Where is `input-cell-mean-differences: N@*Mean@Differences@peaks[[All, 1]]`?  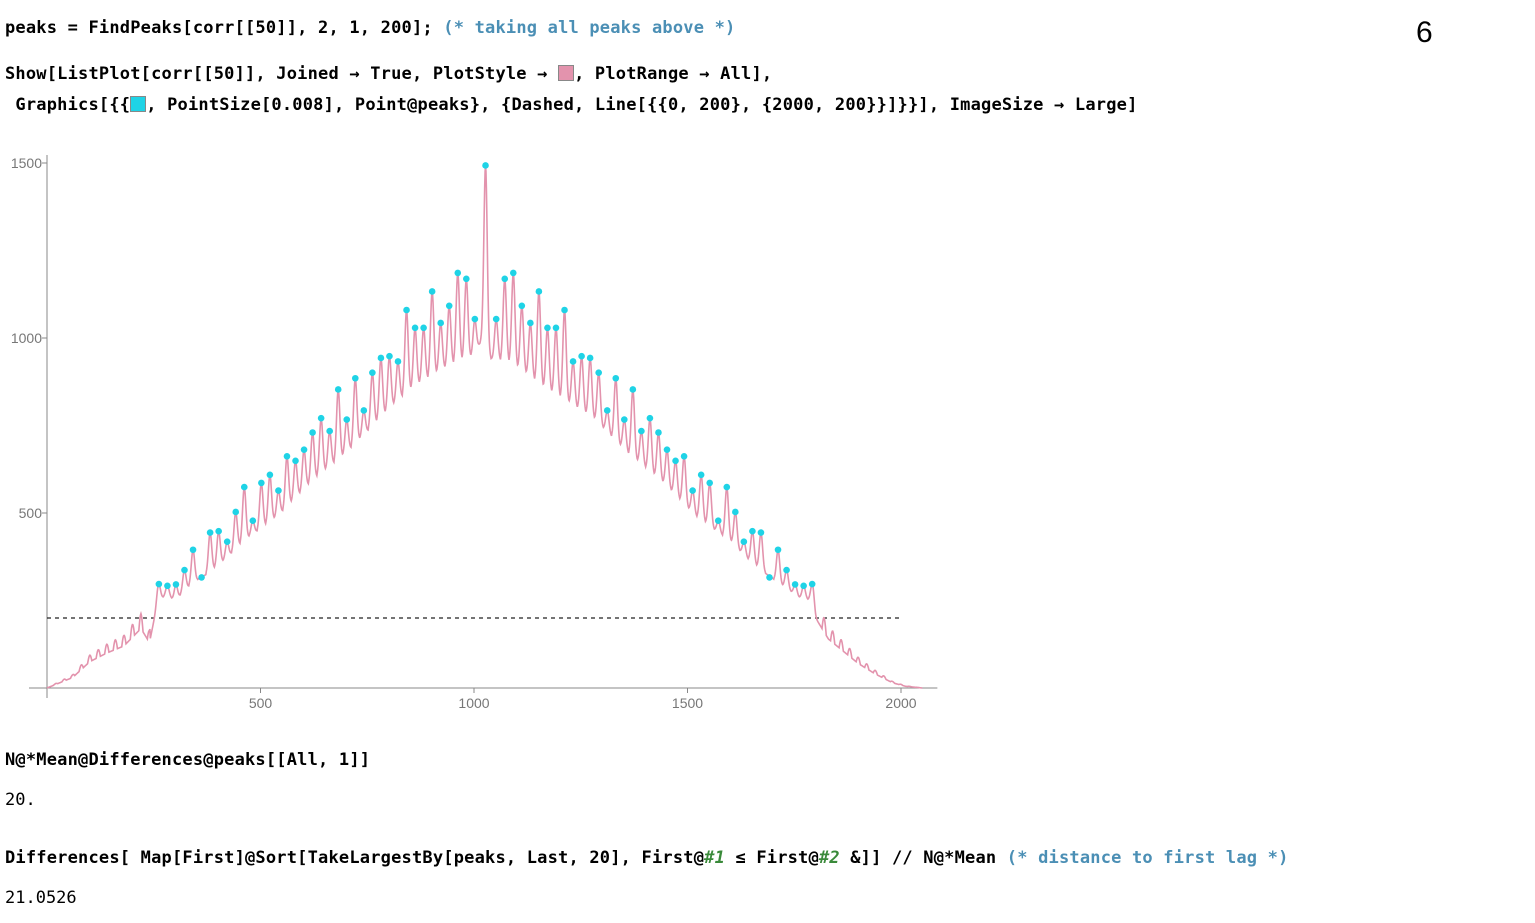 input-cell-mean-differences: N@*Mean@Differences@peaks[[All, 1]] is located at coordinates (188, 760).